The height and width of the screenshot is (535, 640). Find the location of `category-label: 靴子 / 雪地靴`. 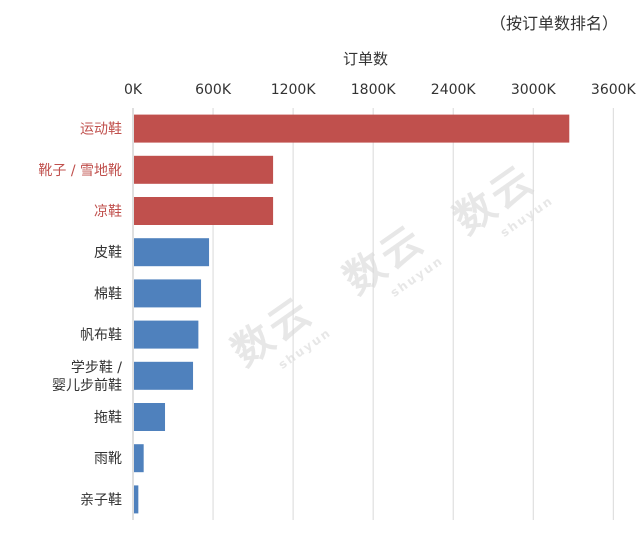

category-label: 靴子 / 雪地靴 is located at coordinates (80, 171).